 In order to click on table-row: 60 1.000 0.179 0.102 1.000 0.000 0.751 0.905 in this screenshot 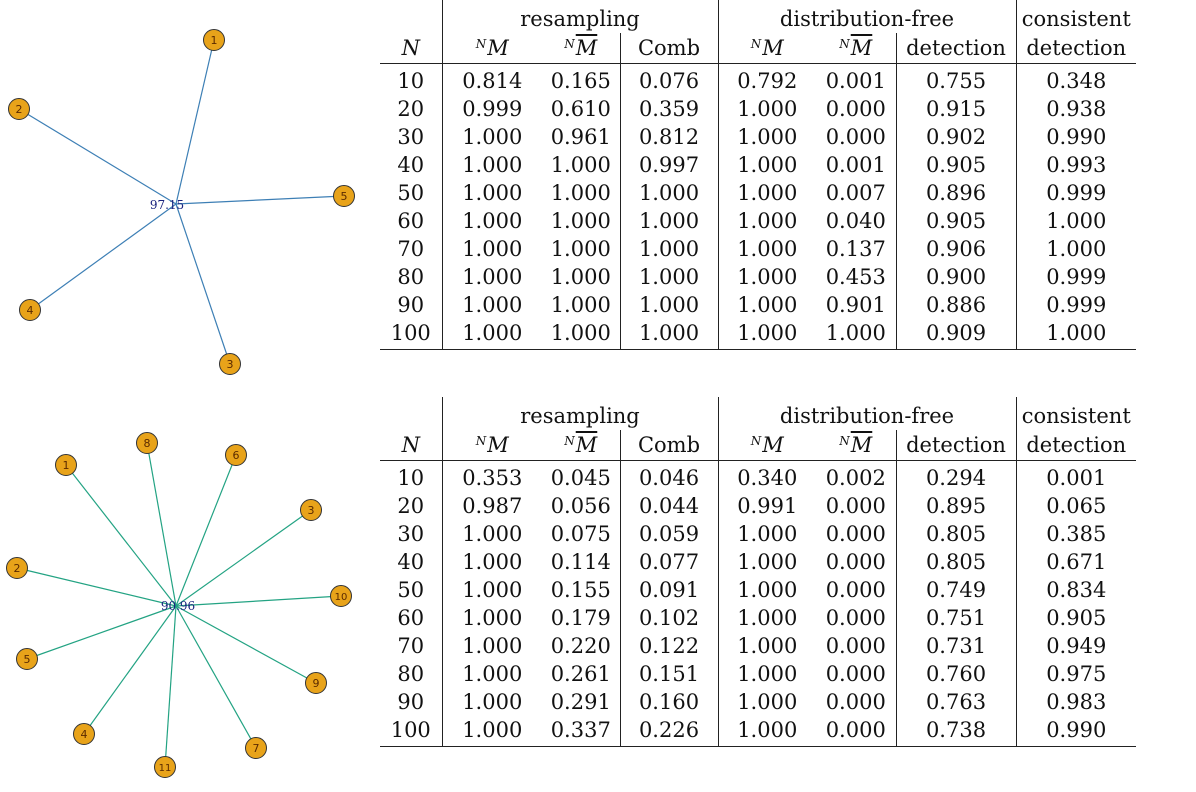, I will do `click(758, 618)`.